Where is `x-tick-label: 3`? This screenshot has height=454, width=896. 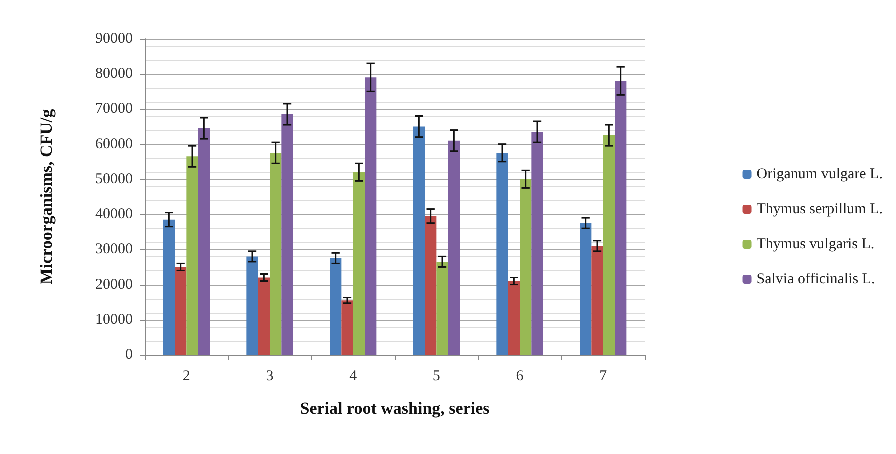 x-tick-label: 3 is located at coordinates (270, 376).